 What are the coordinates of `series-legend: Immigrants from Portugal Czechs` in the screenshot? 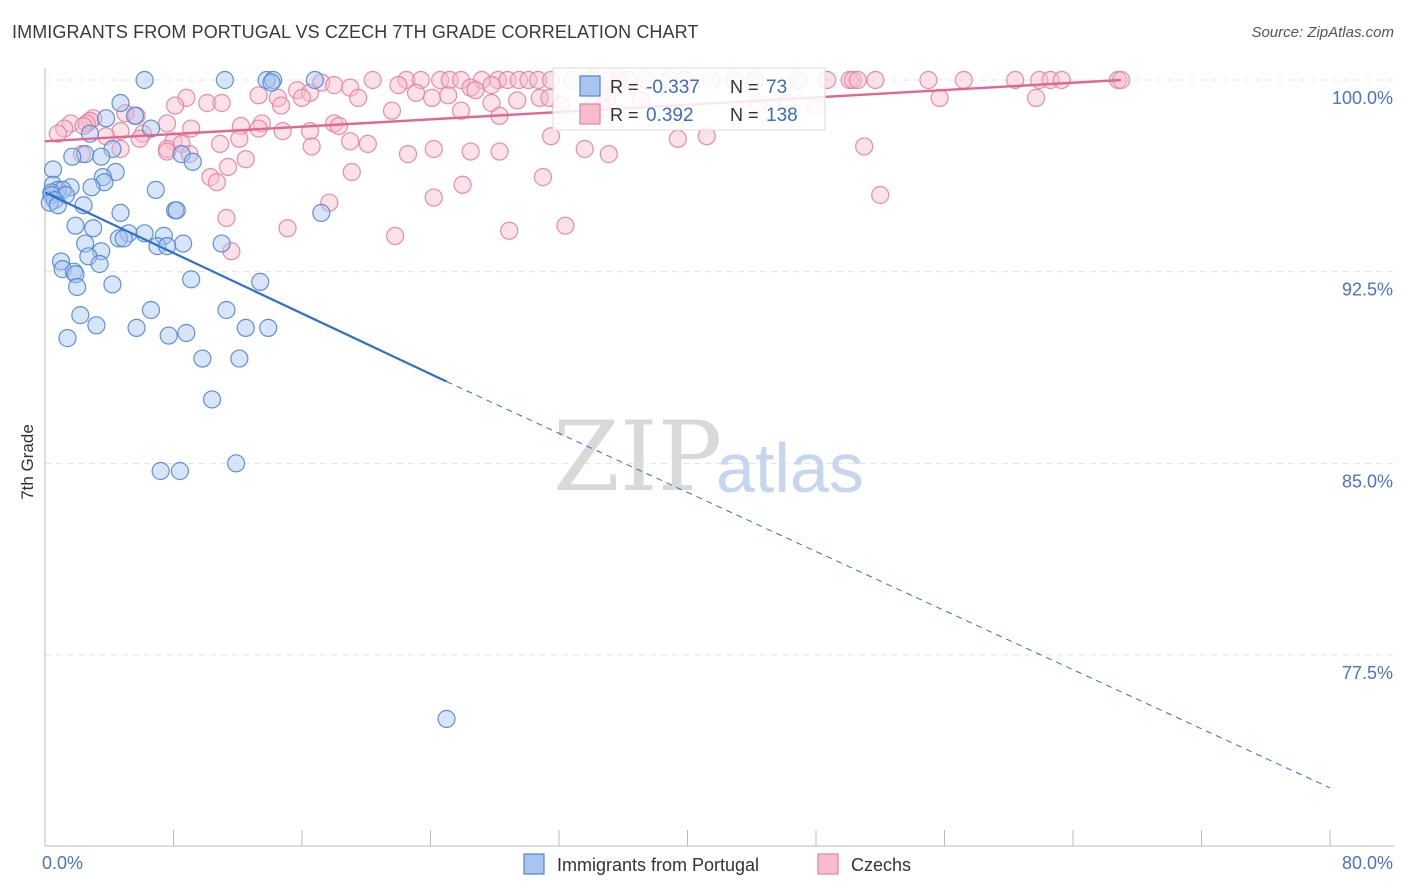 It's located at (717, 864).